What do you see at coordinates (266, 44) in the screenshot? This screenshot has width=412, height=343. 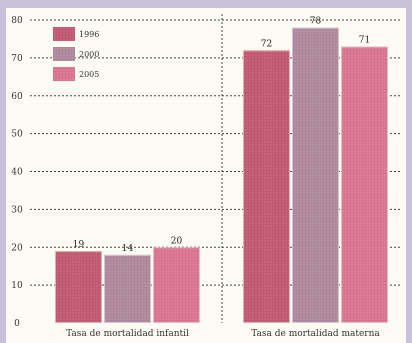 I see `value-label: 72` at bounding box center [266, 44].